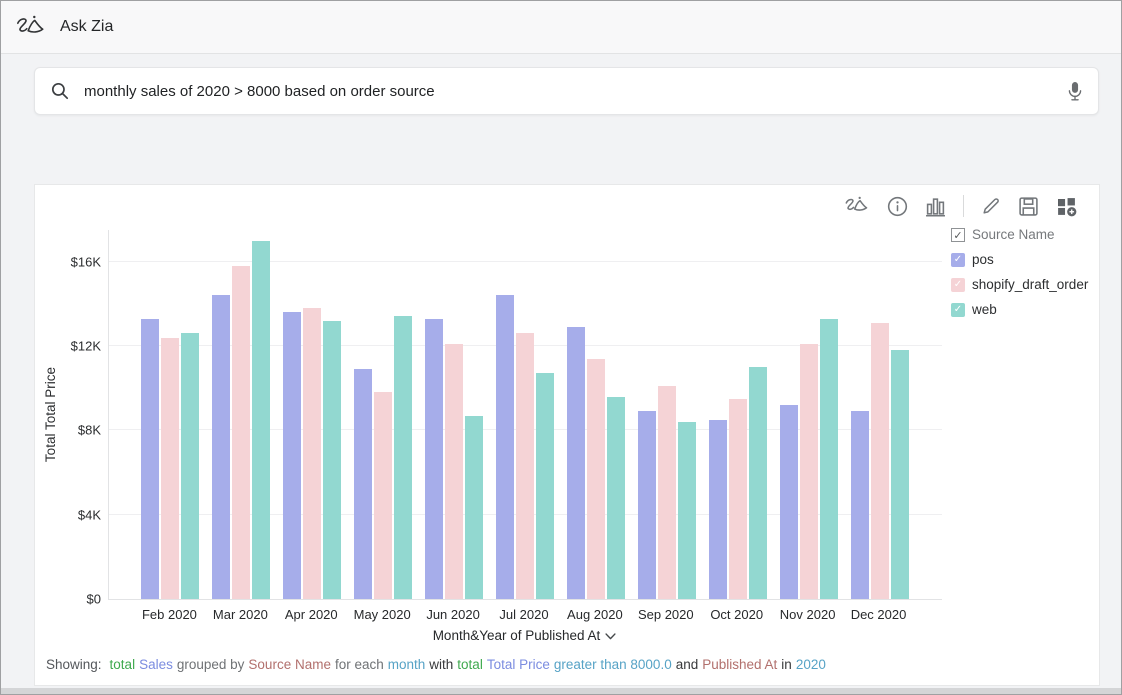 This screenshot has width=1122, height=695. Describe the element at coordinates (1019, 259) in the screenshot. I see `legend-item-pos: ✓ pos` at that location.